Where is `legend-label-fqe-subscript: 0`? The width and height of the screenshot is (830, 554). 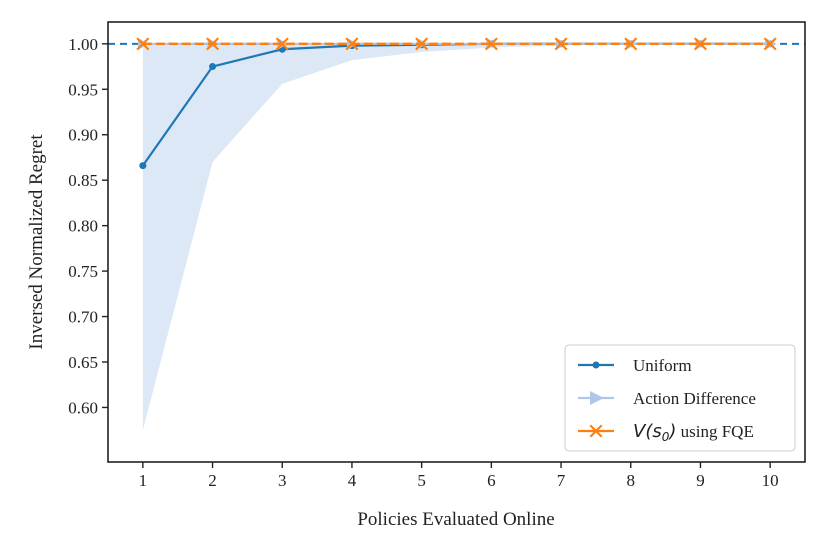 legend-label-fqe-subscript: 0 is located at coordinates (666, 437).